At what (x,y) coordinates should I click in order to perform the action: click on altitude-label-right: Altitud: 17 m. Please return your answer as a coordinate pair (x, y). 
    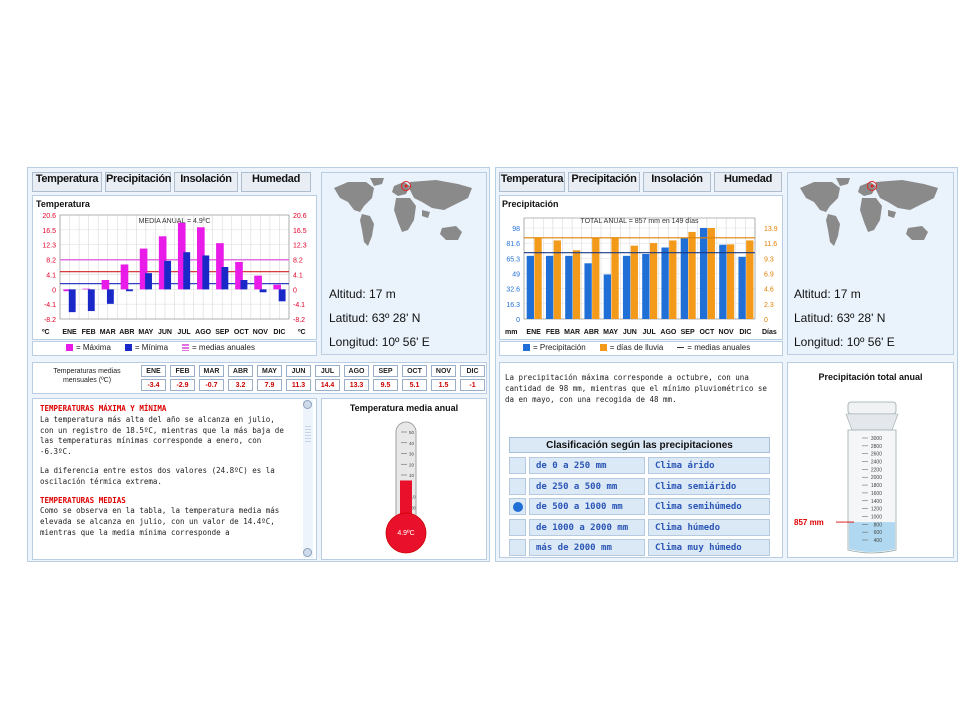
    Looking at the image, I should click on (827, 294).